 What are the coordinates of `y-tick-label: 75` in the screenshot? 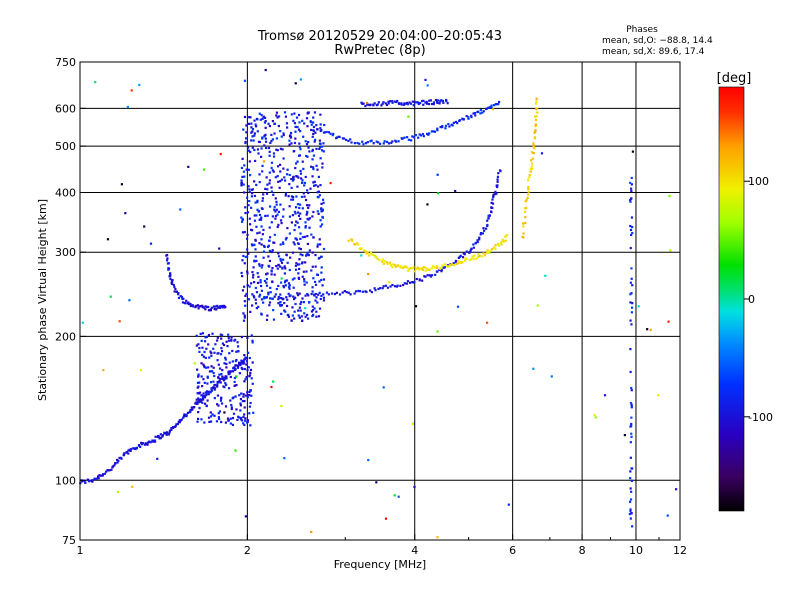 It's located at (69, 540).